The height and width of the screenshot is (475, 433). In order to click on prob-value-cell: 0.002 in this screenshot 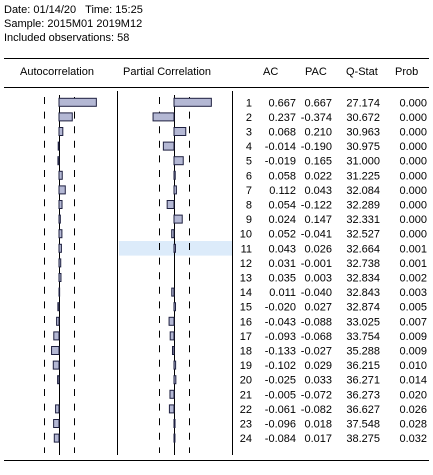, I will do `click(413, 279)`.